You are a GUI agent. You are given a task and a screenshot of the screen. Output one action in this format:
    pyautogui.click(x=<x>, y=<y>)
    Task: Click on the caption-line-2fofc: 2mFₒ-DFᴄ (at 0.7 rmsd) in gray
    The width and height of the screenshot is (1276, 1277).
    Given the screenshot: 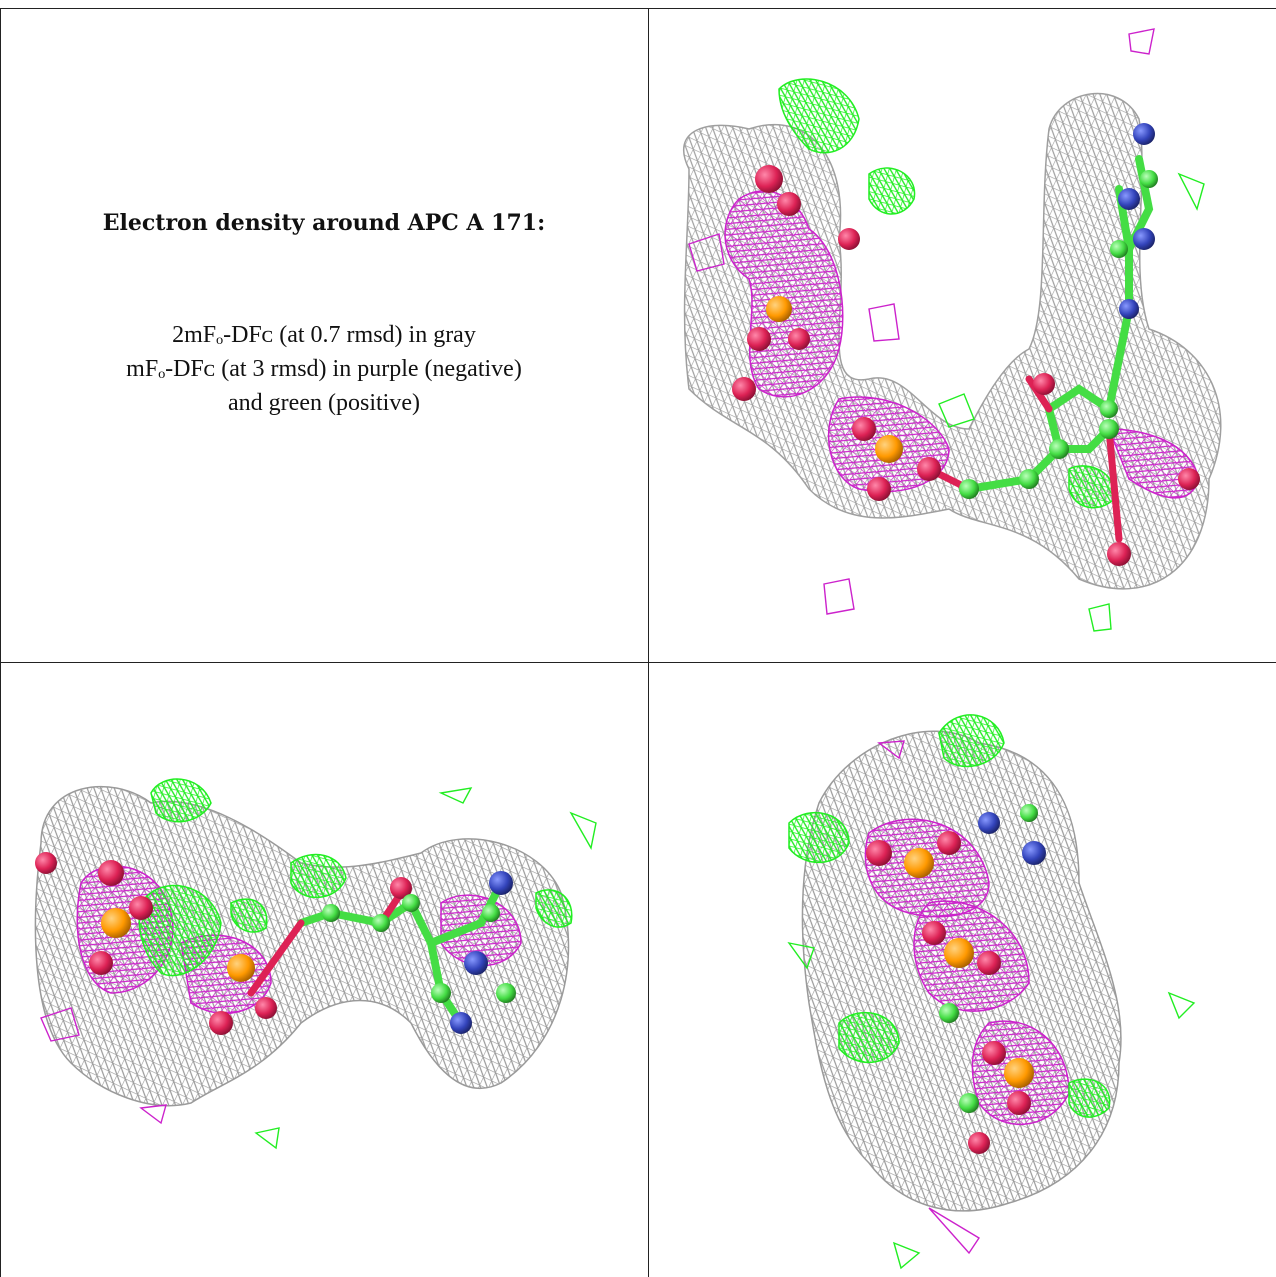 What is the action you would take?
    pyautogui.click(x=324, y=335)
    